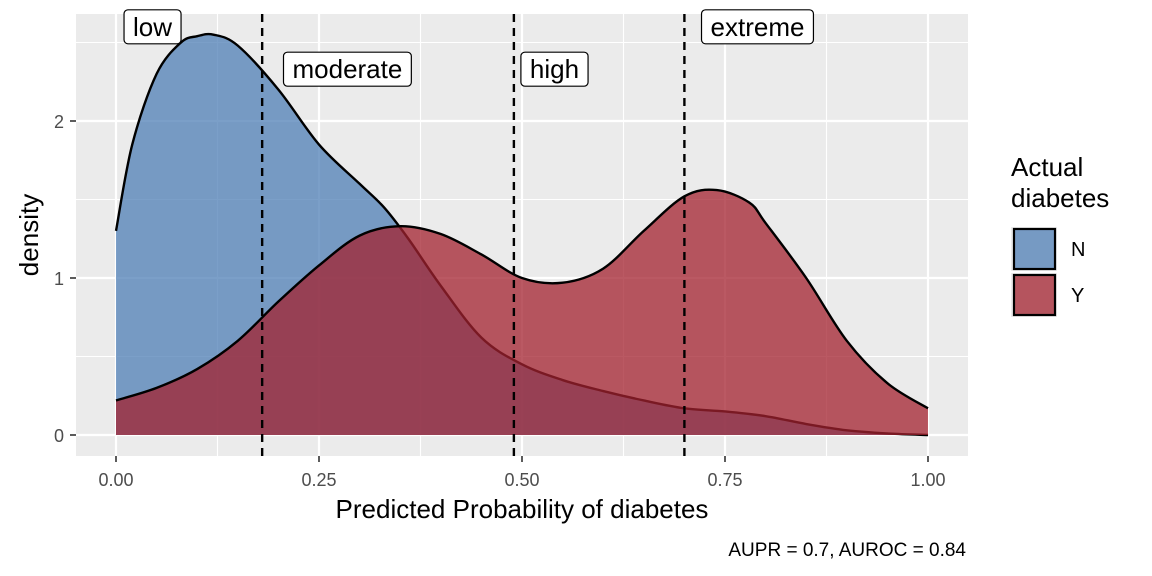  I want to click on x-axis-title: Predicted Probability of diabetes, so click(522, 509).